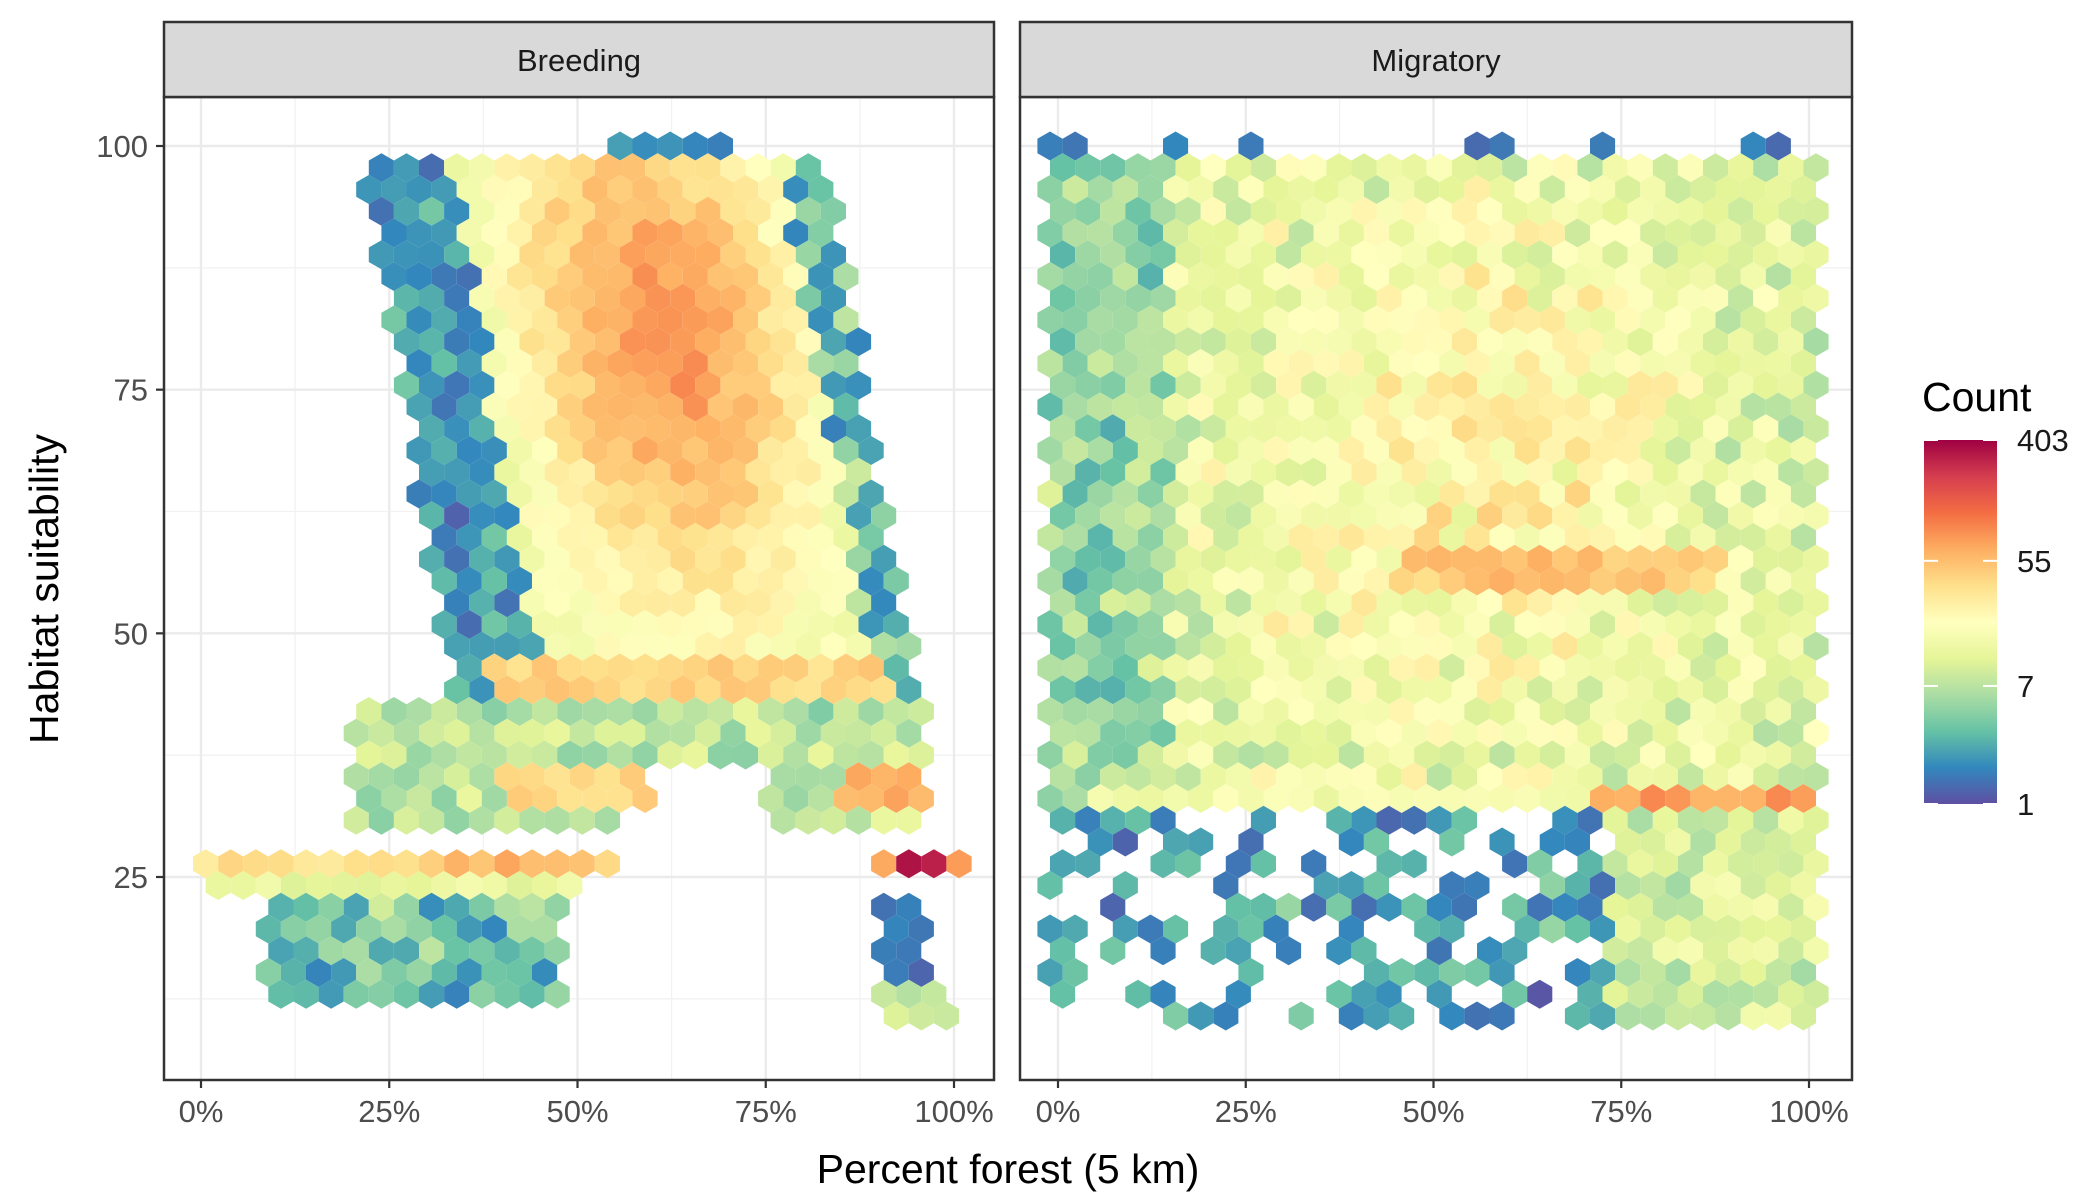 The image size is (2100, 1200). Describe the element at coordinates (1960, 622) in the screenshot. I see `colorbar` at that location.